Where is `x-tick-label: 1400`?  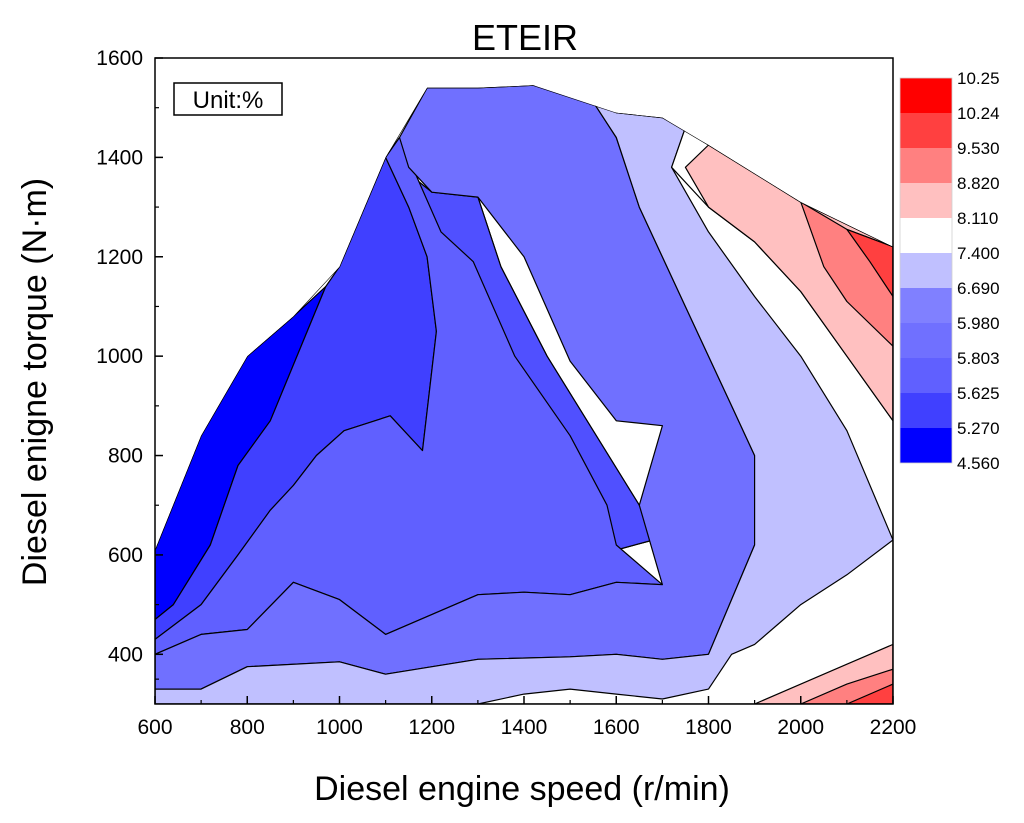
x-tick-label: 1400 is located at coordinates (524, 727).